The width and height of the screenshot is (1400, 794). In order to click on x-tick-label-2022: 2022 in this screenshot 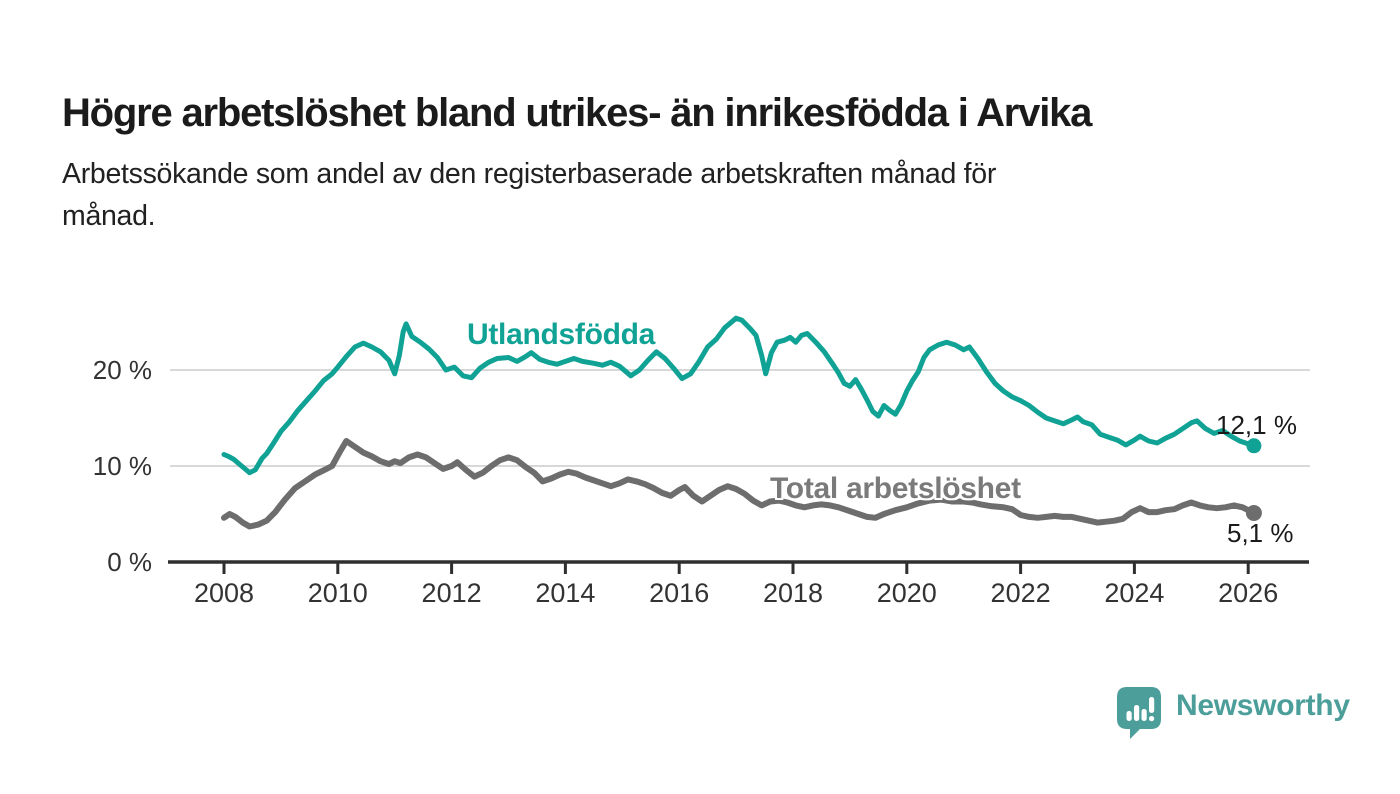, I will do `click(1020, 593)`.